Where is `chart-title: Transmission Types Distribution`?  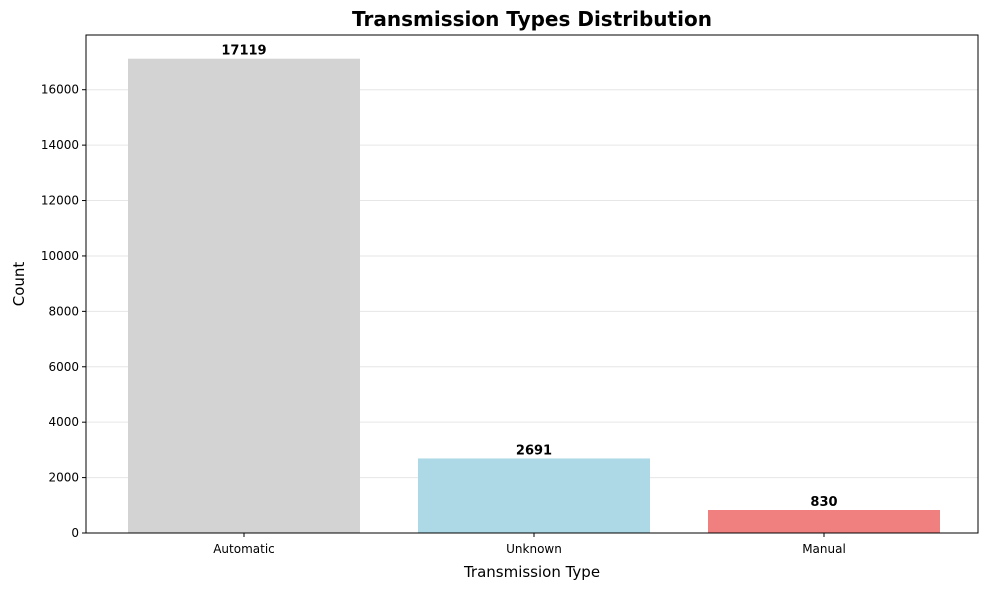 chart-title: Transmission Types Distribution is located at coordinates (532, 19).